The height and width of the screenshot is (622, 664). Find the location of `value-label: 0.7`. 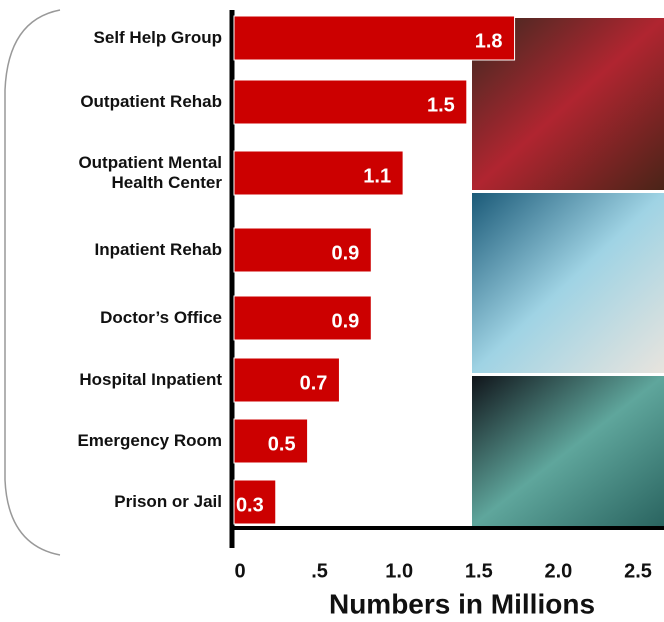

value-label: 0.7 is located at coordinates (314, 383).